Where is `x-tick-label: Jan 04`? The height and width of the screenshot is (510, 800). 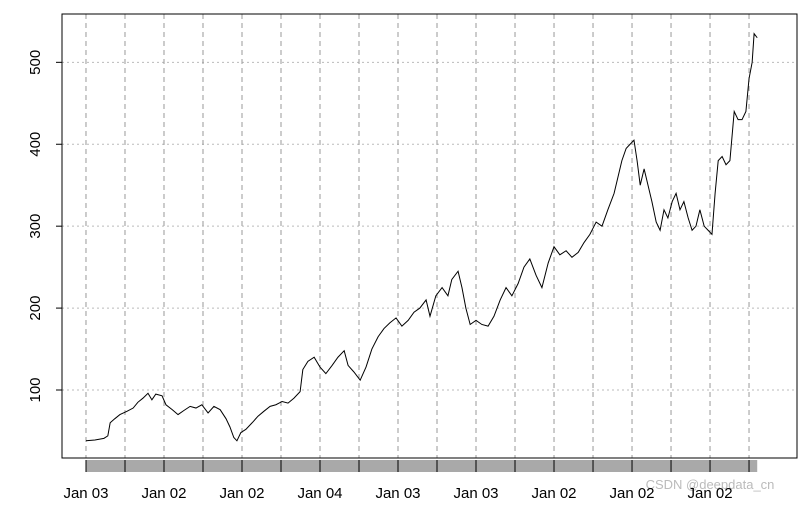
x-tick-label: Jan 04 is located at coordinates (319, 493).